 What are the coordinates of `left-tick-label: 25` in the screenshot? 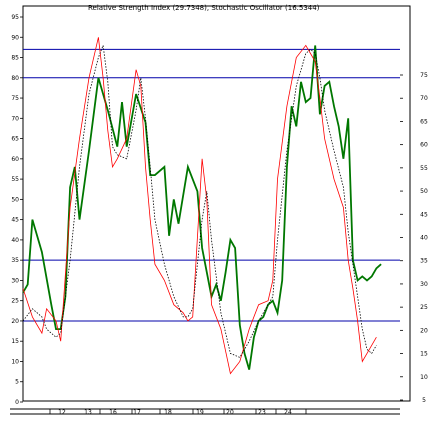 It's located at (15, 301).